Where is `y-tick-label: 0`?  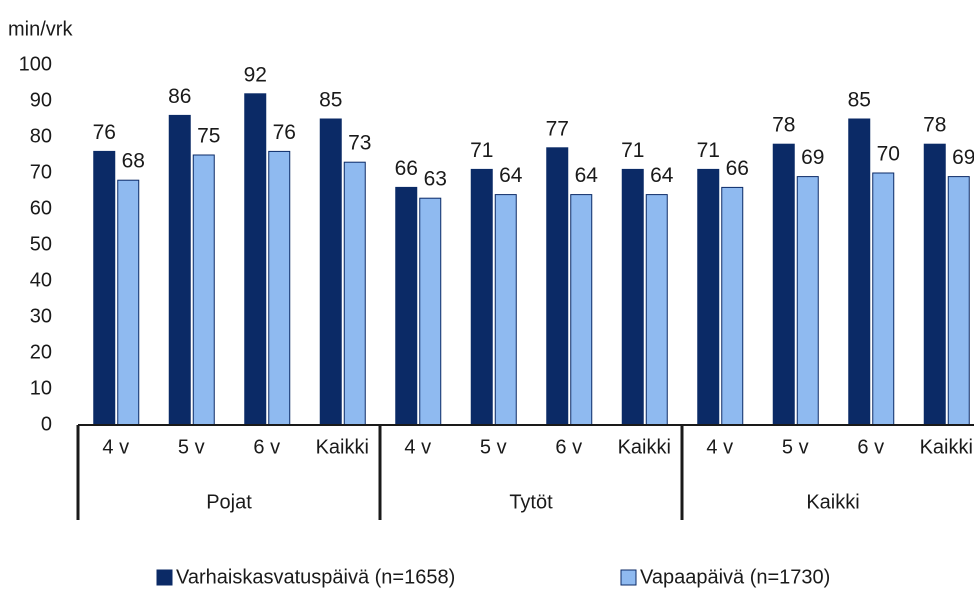 y-tick-label: 0 is located at coordinates (46, 424).